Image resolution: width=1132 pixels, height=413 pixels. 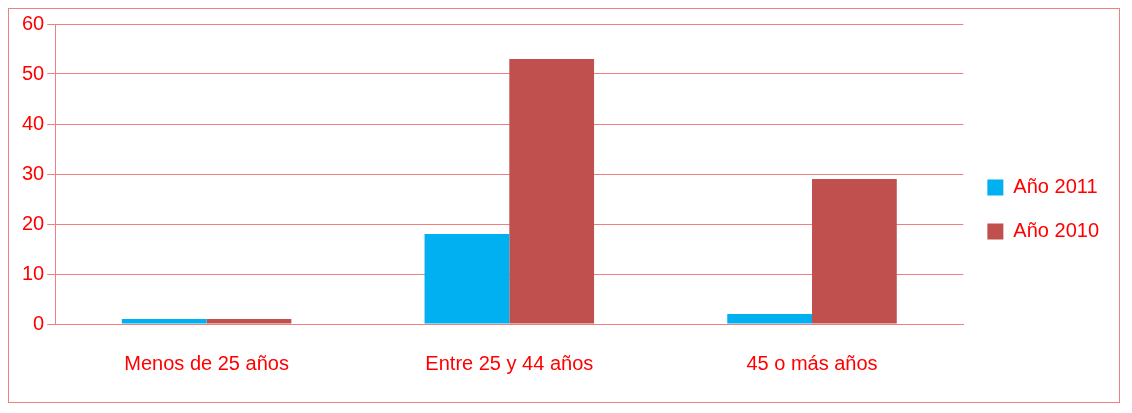 What do you see at coordinates (206, 362) in the screenshot?
I see `x-tick-label: Menos de 25 años` at bounding box center [206, 362].